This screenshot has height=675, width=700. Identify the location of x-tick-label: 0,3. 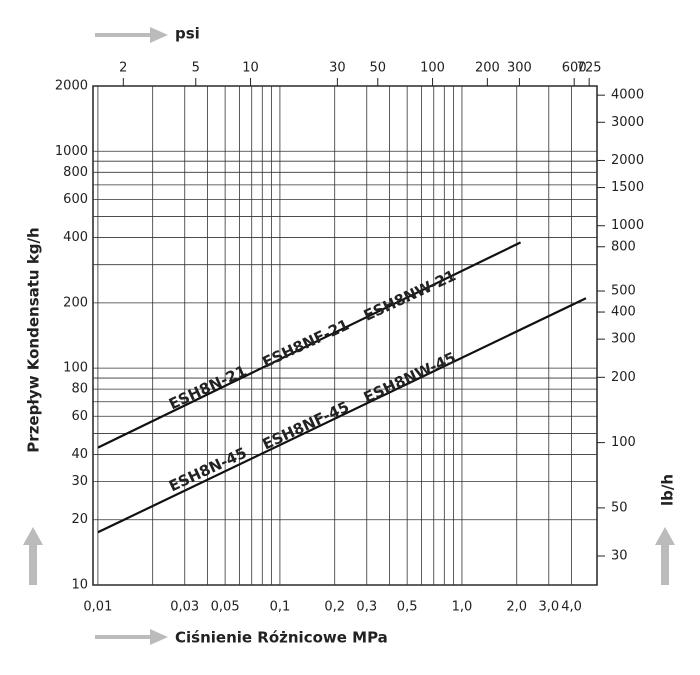
(366, 607).